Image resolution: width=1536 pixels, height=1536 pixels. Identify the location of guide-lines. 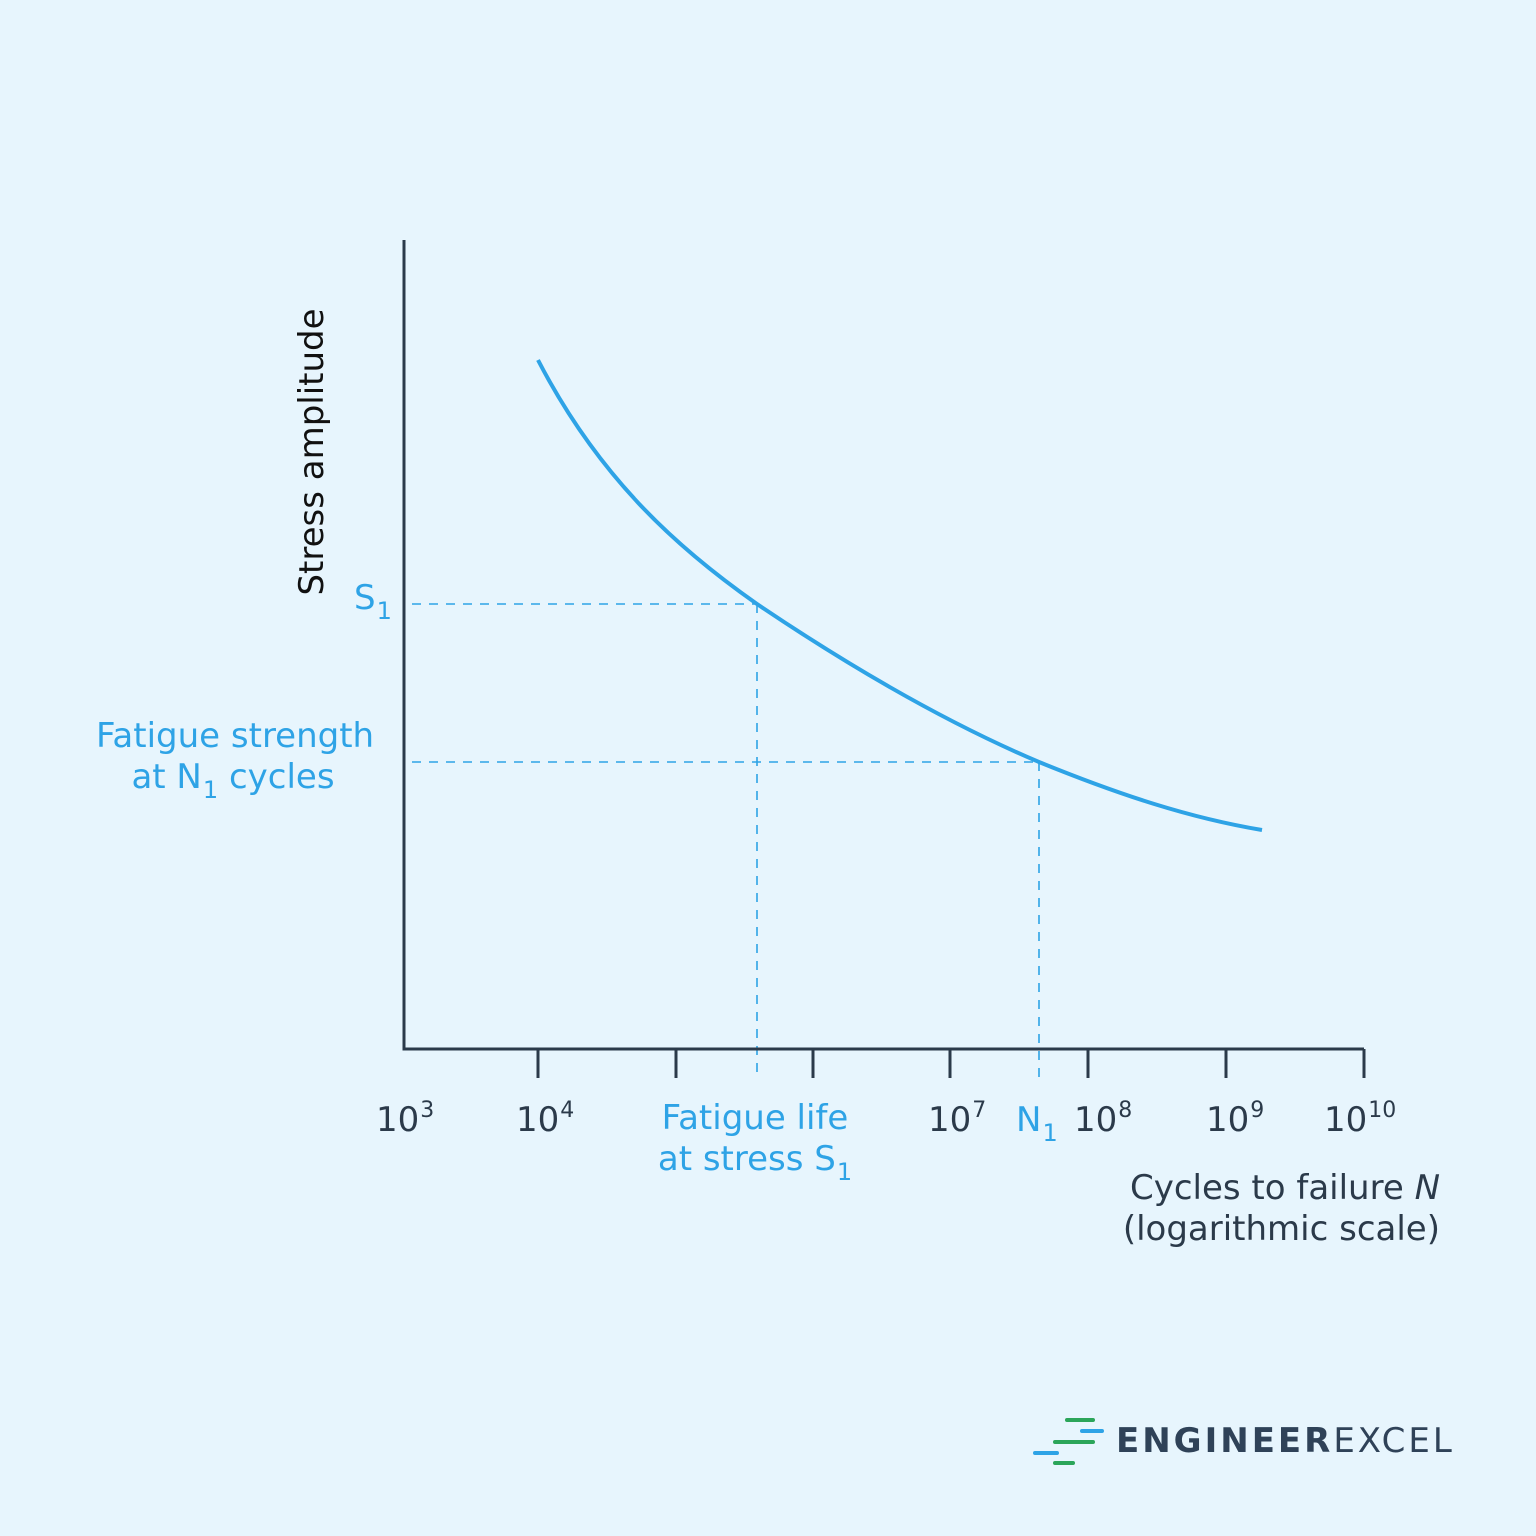
(726, 840).